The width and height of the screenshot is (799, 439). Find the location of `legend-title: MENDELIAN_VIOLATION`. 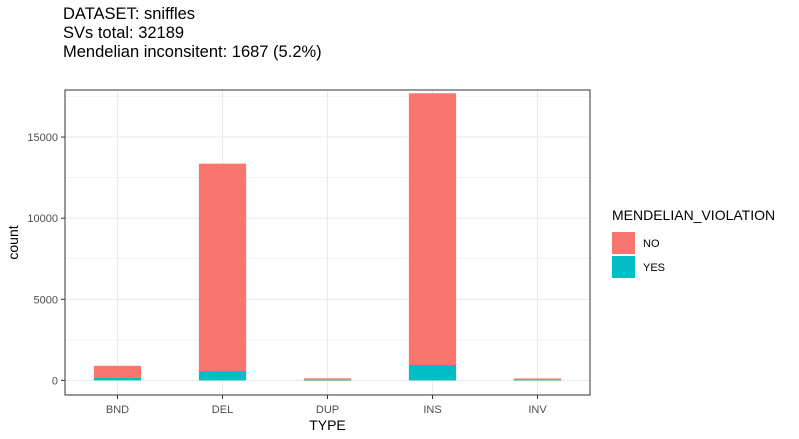

legend-title: MENDELIAN_VIOLATION is located at coordinates (693, 215).